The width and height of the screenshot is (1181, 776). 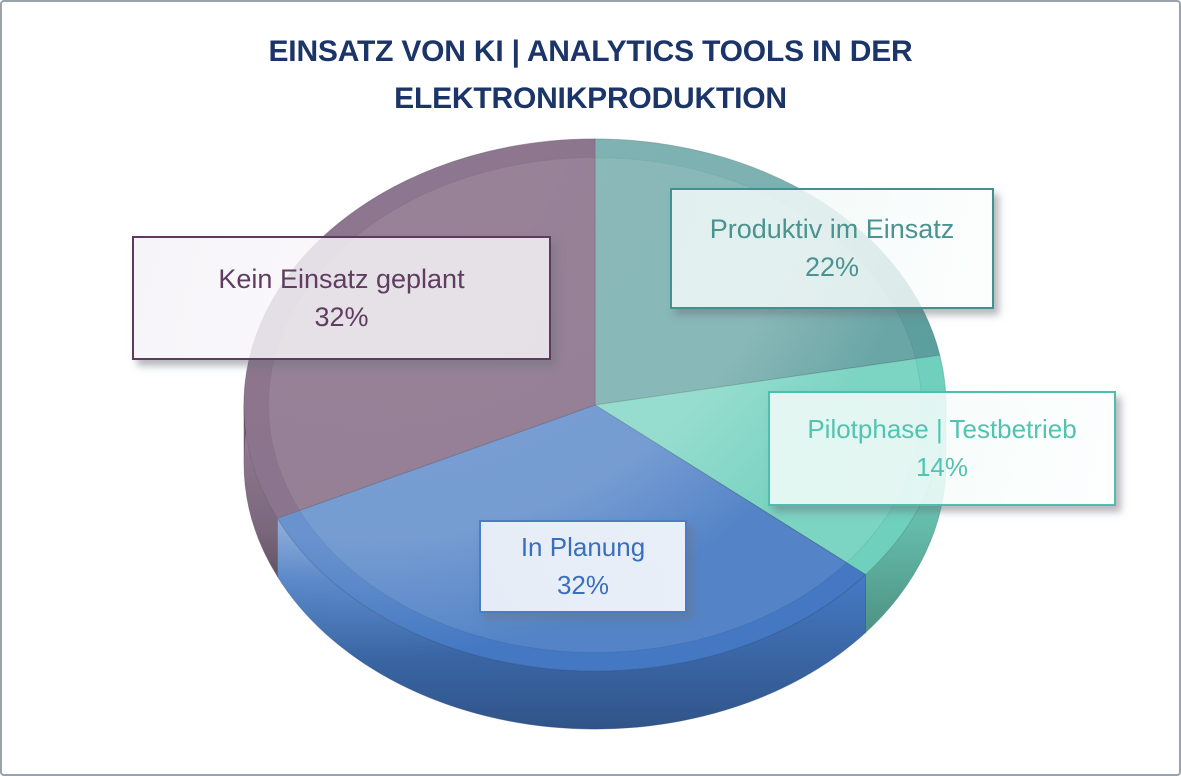 I want to click on callout-label: Kein Einsatz geplant, so click(x=341, y=278).